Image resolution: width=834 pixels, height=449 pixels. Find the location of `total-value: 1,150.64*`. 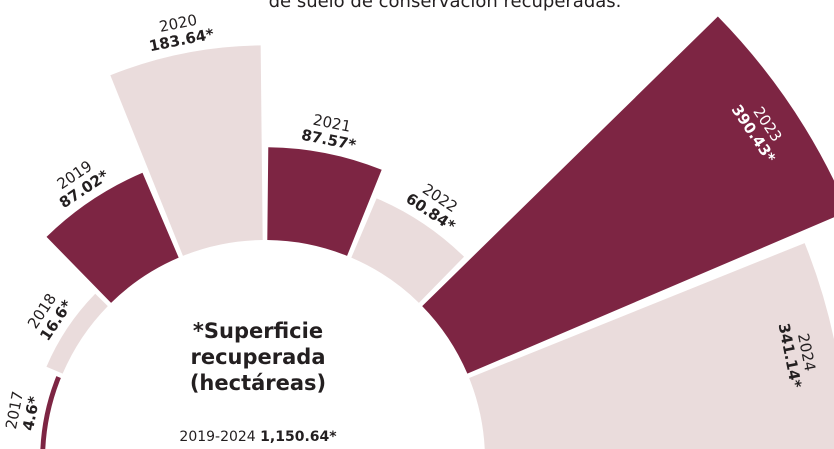

total-value: 1,150.64* is located at coordinates (298, 437).